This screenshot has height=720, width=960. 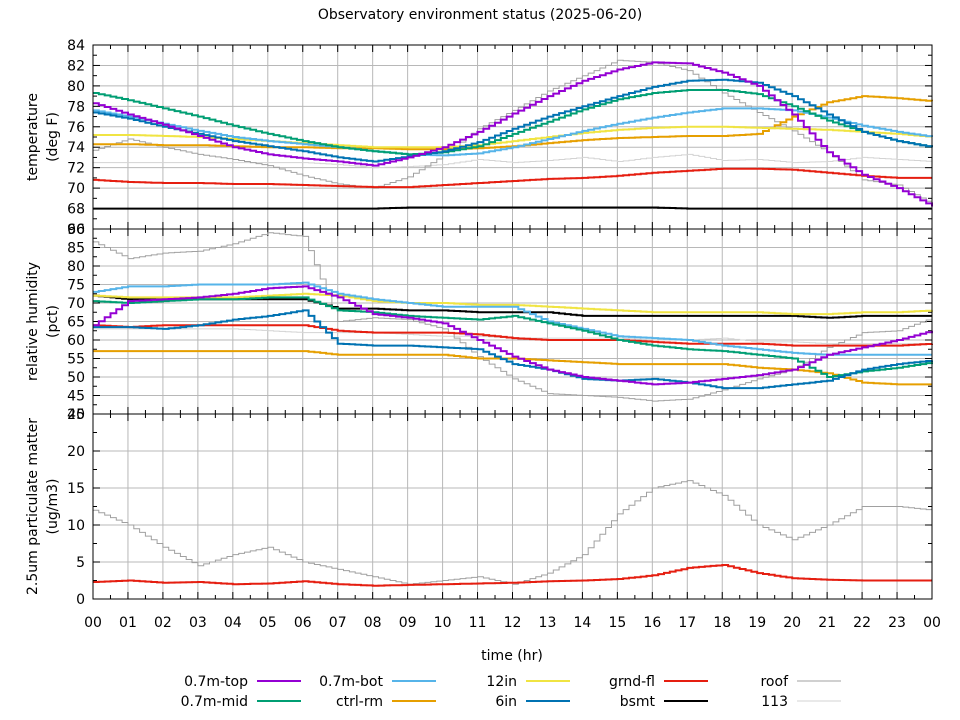 I want to click on x-tick-label: 05, so click(x=268, y=623).